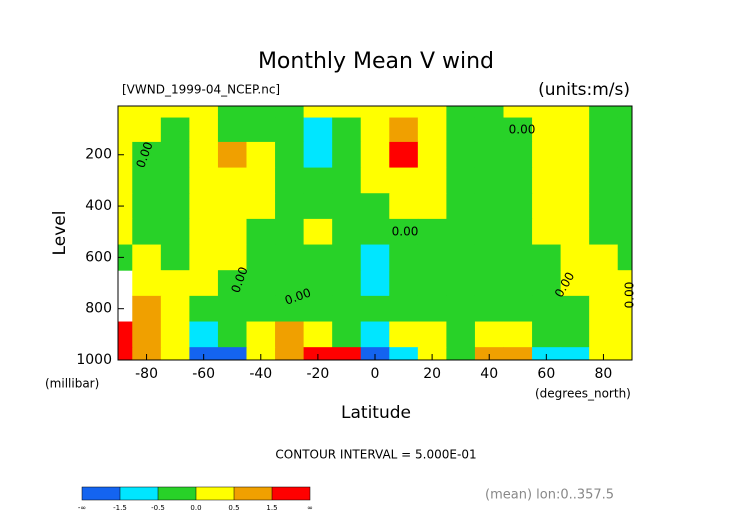  What do you see at coordinates (432, 374) in the screenshot?
I see `x-tick-label: 20` at bounding box center [432, 374].